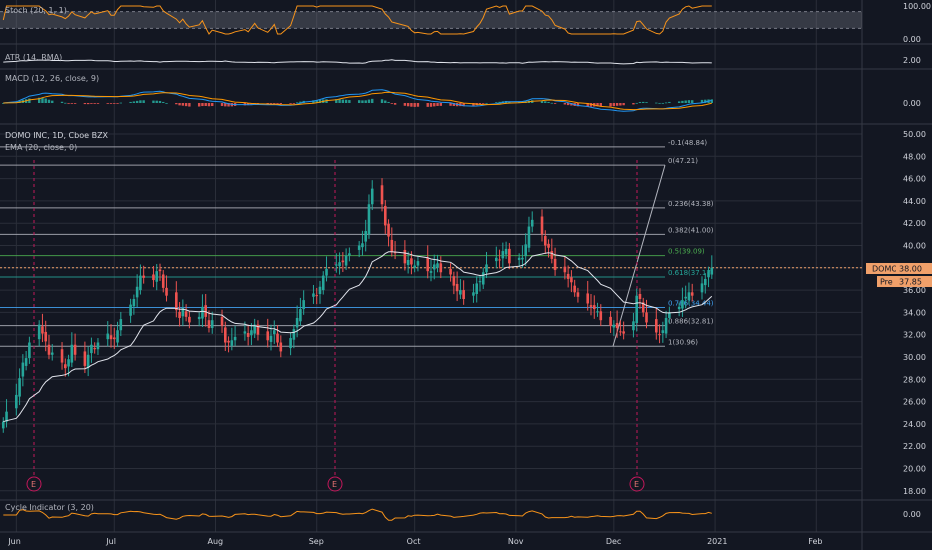  I want to click on price-axis-tick: 34.00, so click(914, 312).